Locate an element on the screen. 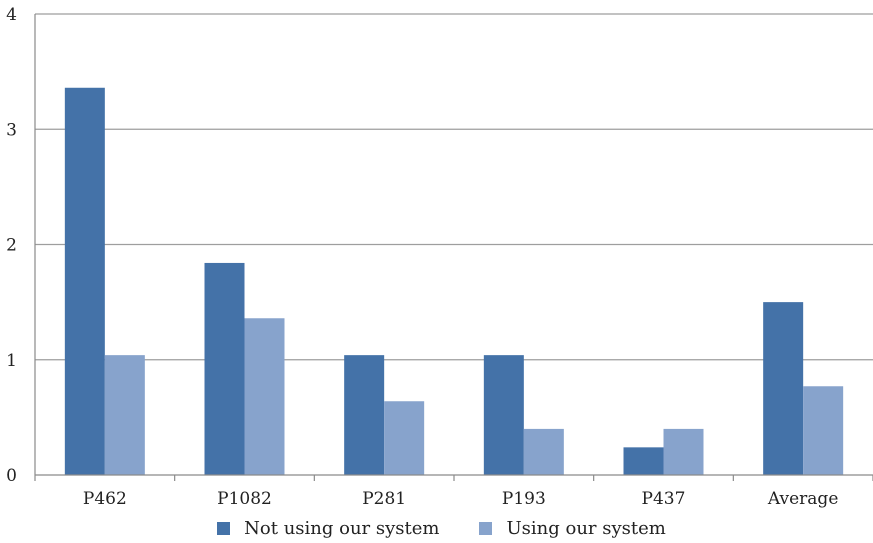 The height and width of the screenshot is (543, 873). x-tick-label: P193 is located at coordinates (524, 499).